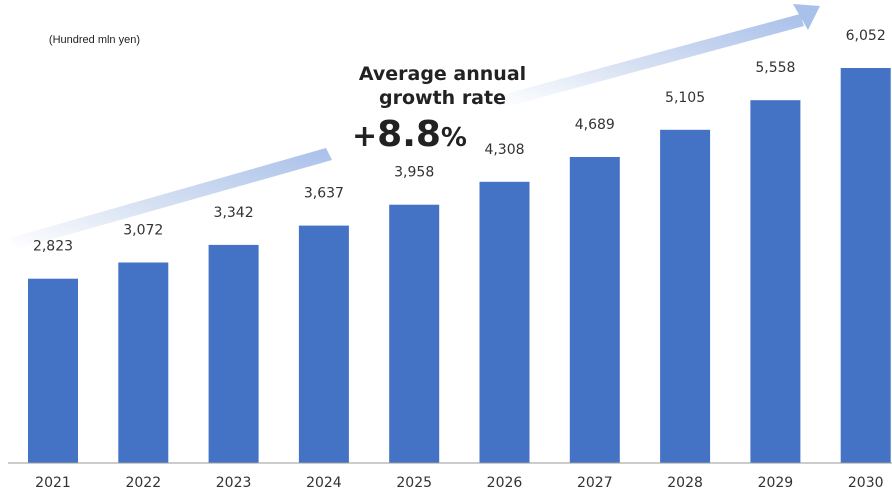  I want to click on bar-2030, so click(865, 265).